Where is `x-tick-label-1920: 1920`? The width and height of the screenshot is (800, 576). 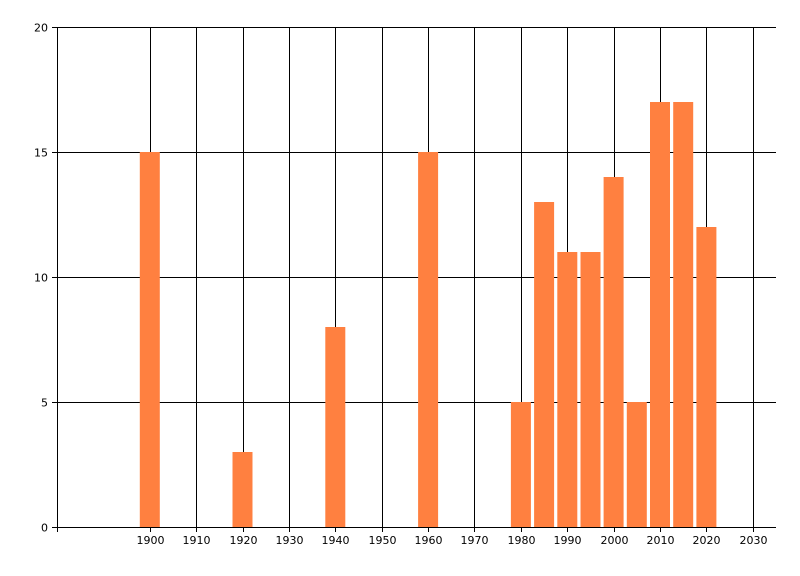 x-tick-label-1920: 1920 is located at coordinates (244, 540).